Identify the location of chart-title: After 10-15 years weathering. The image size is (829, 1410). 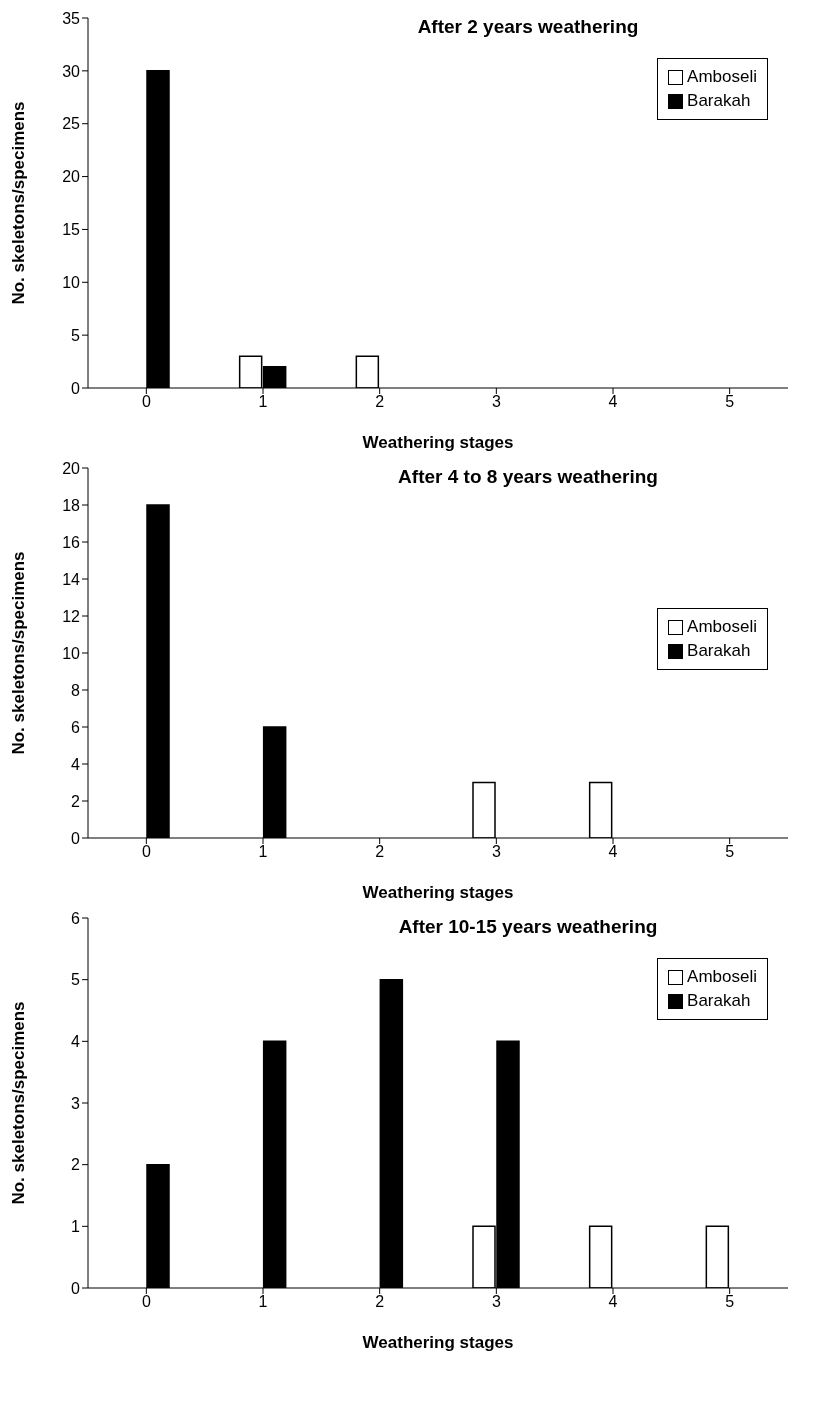
(528, 927).